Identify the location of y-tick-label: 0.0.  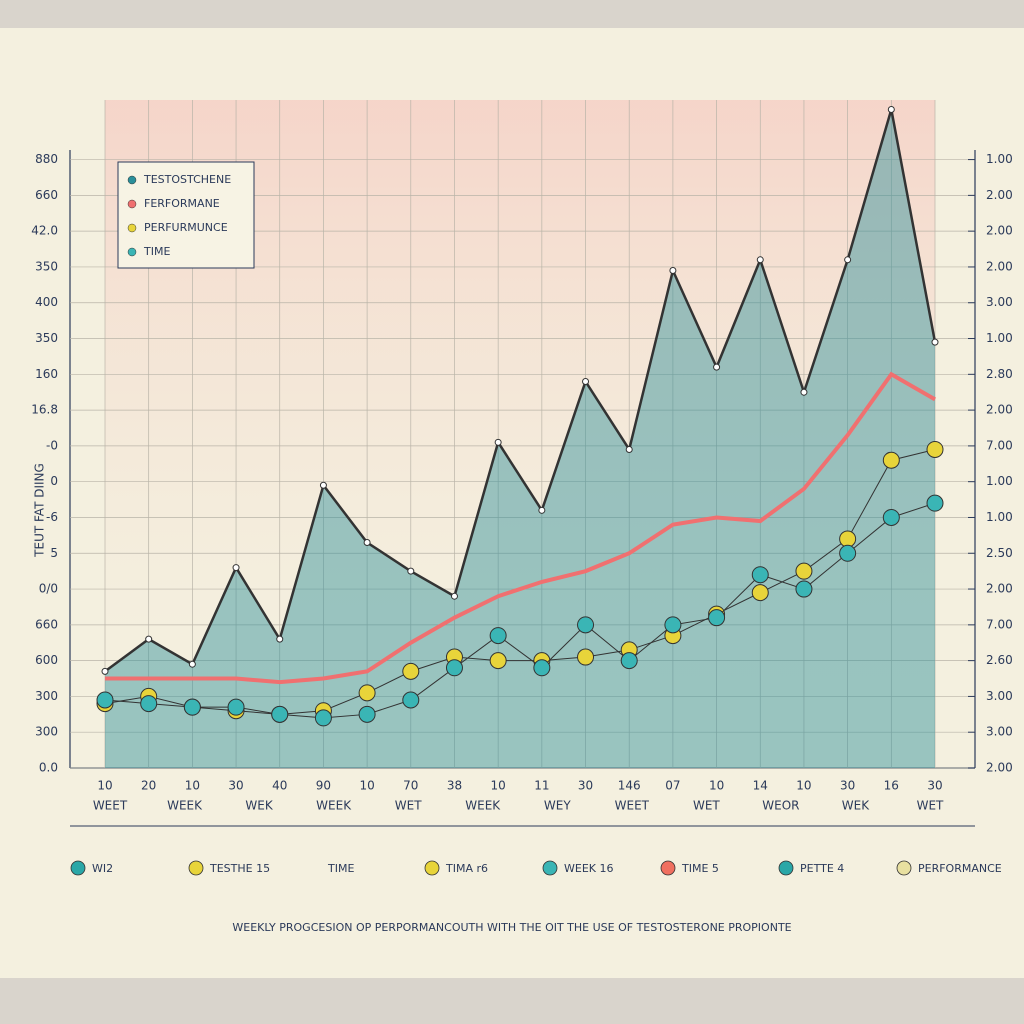
(48, 768).